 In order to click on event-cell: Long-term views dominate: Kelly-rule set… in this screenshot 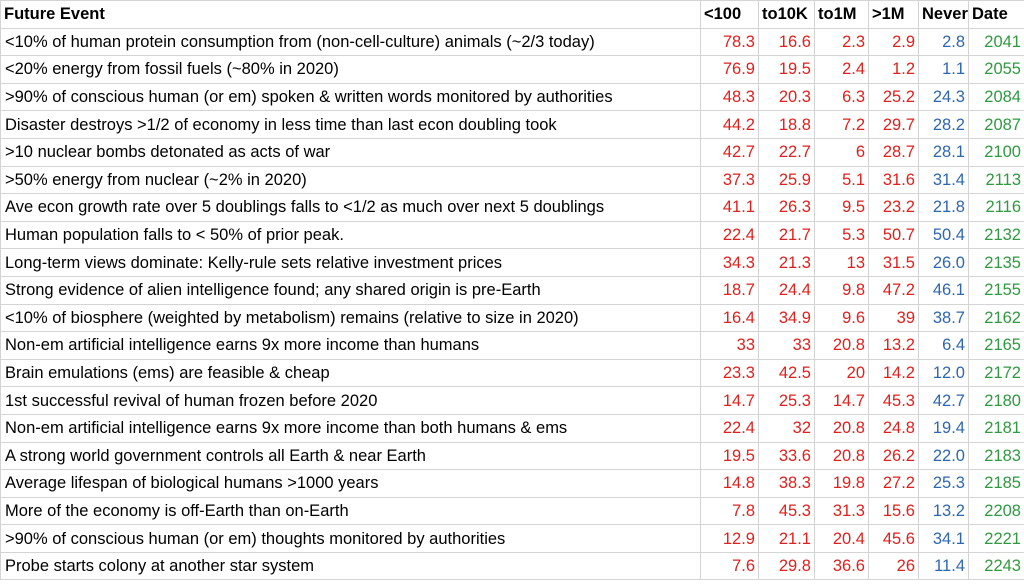, I will do `click(350, 262)`.